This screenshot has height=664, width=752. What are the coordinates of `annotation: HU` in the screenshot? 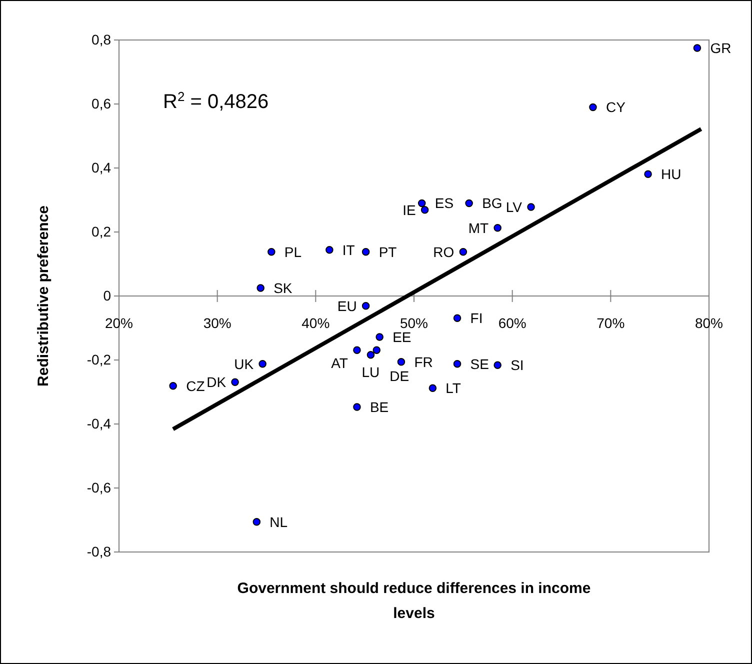 It's located at (671, 174).